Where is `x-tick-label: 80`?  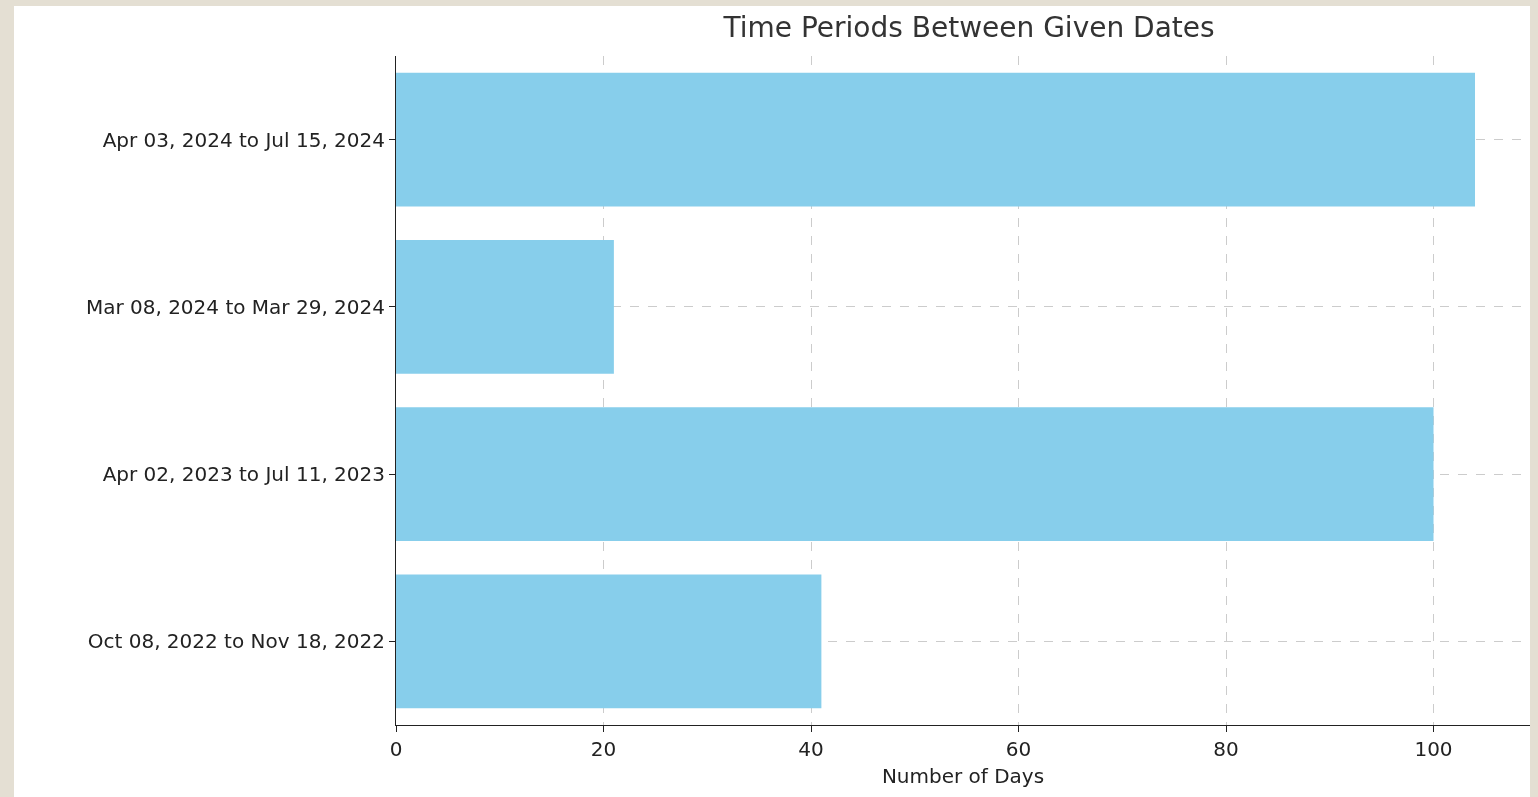 x-tick-label: 80 is located at coordinates (1226, 749).